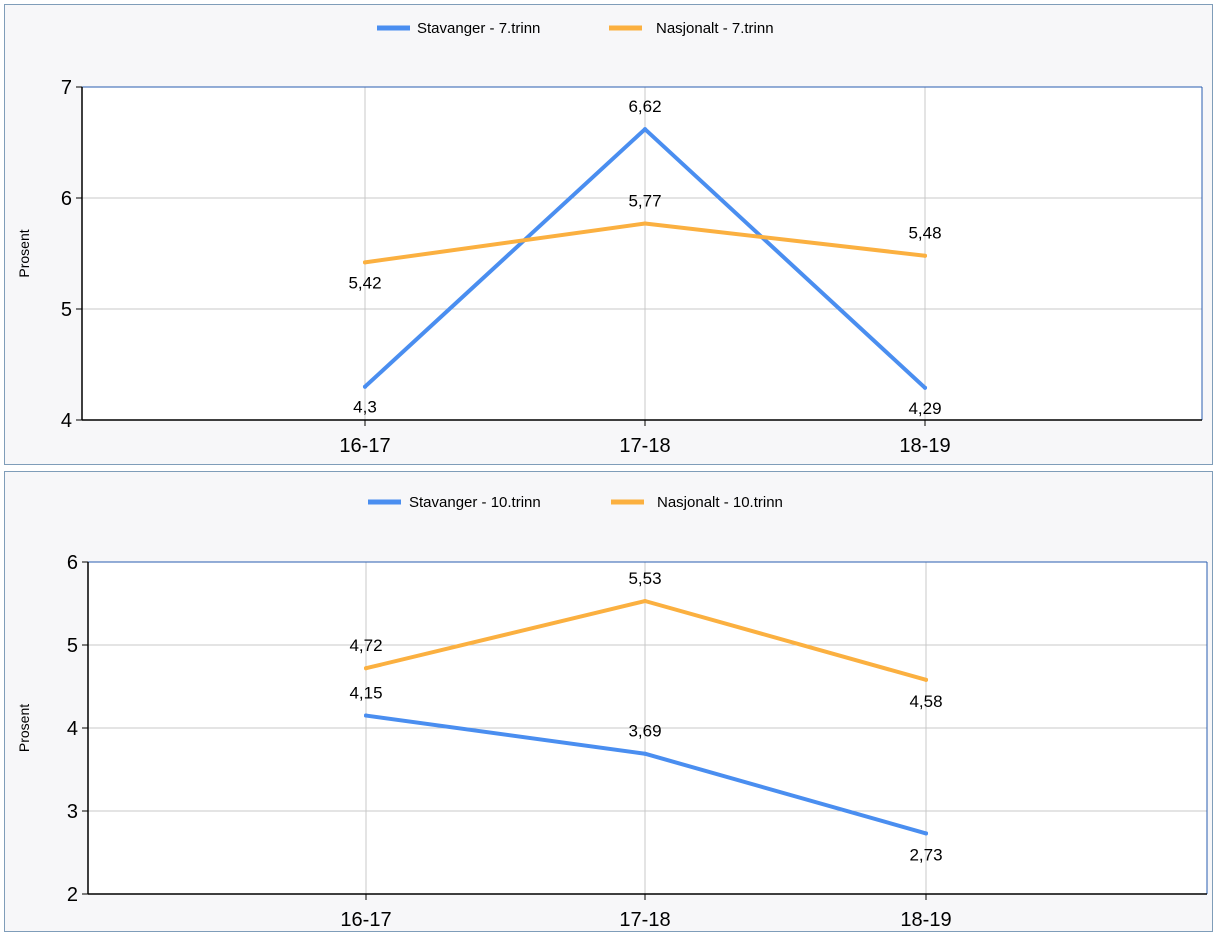 The width and height of the screenshot is (1217, 936). What do you see at coordinates (715, 28) in the screenshot?
I see `legend-label: Nasjonalt - 7.trinn` at bounding box center [715, 28].